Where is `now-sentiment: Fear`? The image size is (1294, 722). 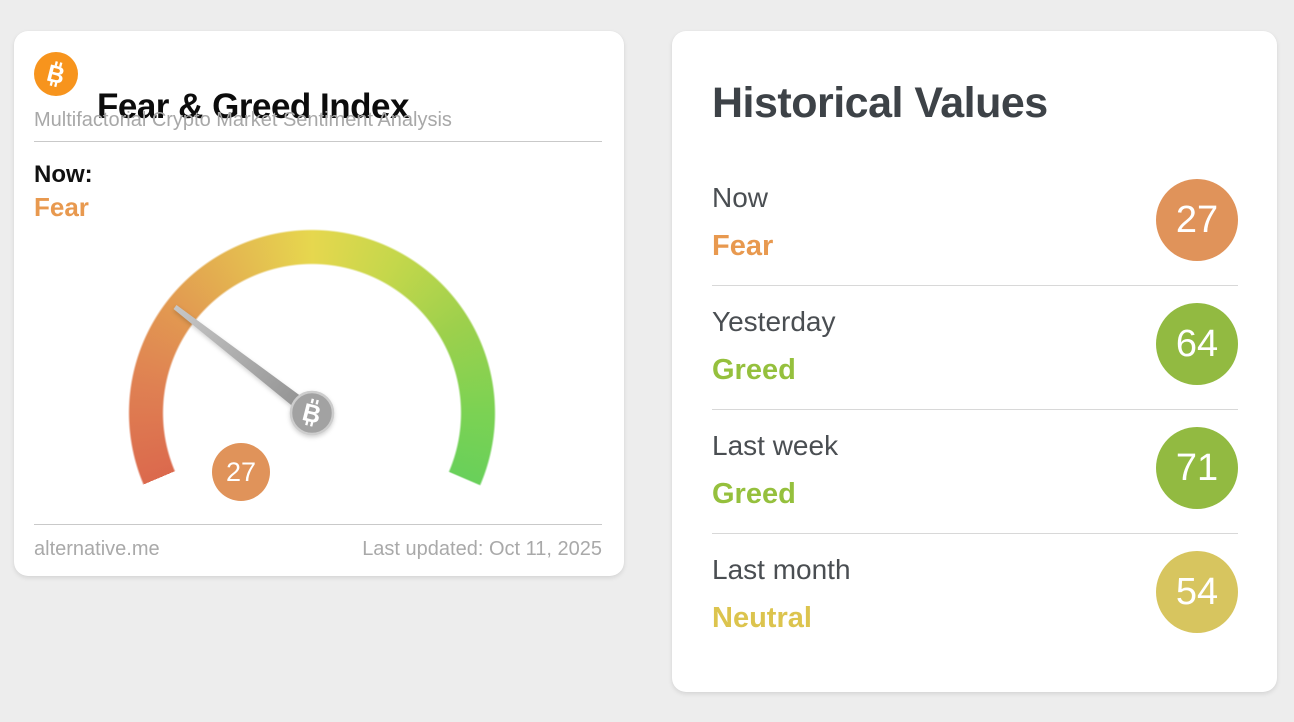 now-sentiment: Fear is located at coordinates (61, 207).